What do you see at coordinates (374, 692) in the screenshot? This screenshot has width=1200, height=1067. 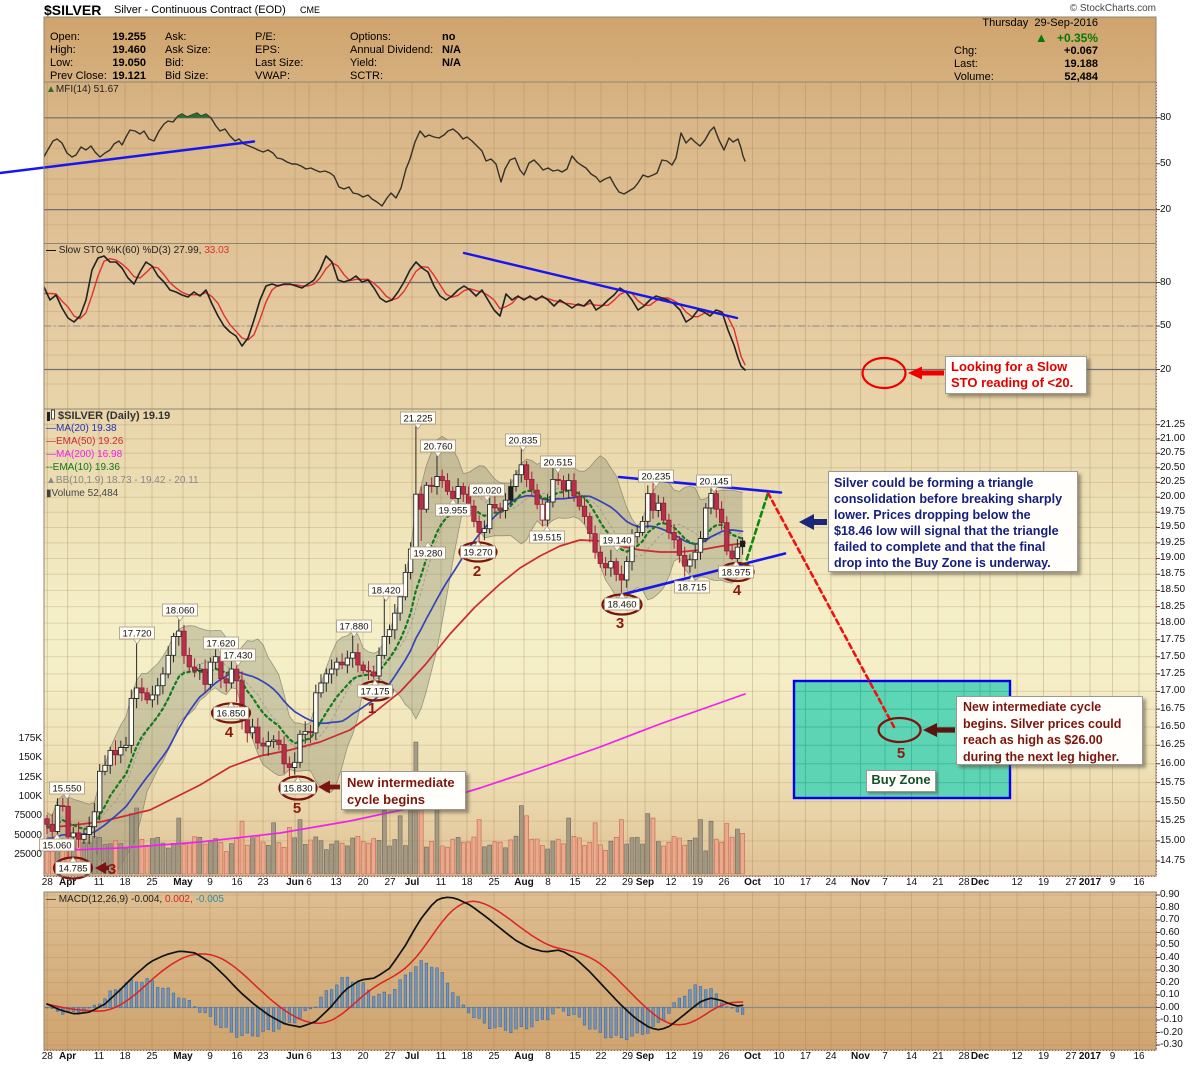 I see `svg-text: 17.175` at bounding box center [374, 692].